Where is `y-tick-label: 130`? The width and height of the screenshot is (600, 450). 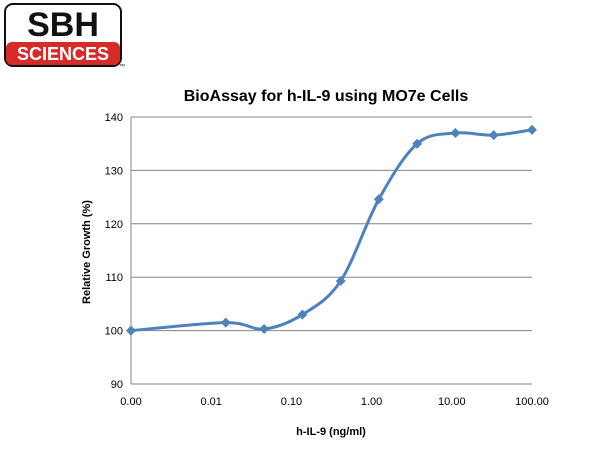
y-tick-label: 130 is located at coordinates (114, 171).